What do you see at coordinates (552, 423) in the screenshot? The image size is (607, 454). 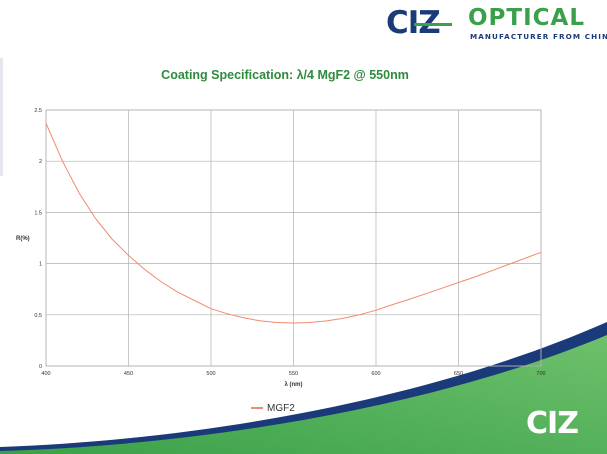 I see `brand-logo-bottom: CIZ` at bounding box center [552, 423].